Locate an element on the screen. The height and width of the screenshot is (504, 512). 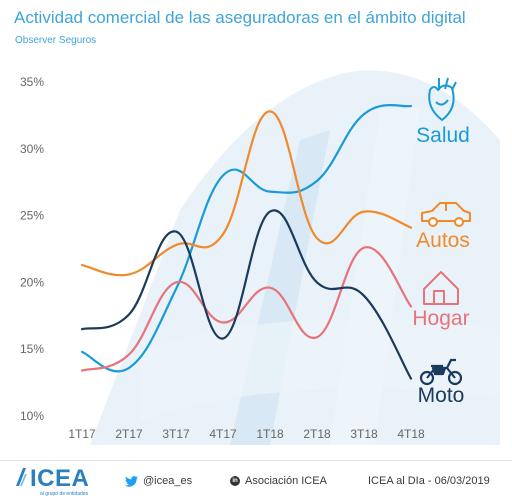
heart-icon is located at coordinates (442, 99).